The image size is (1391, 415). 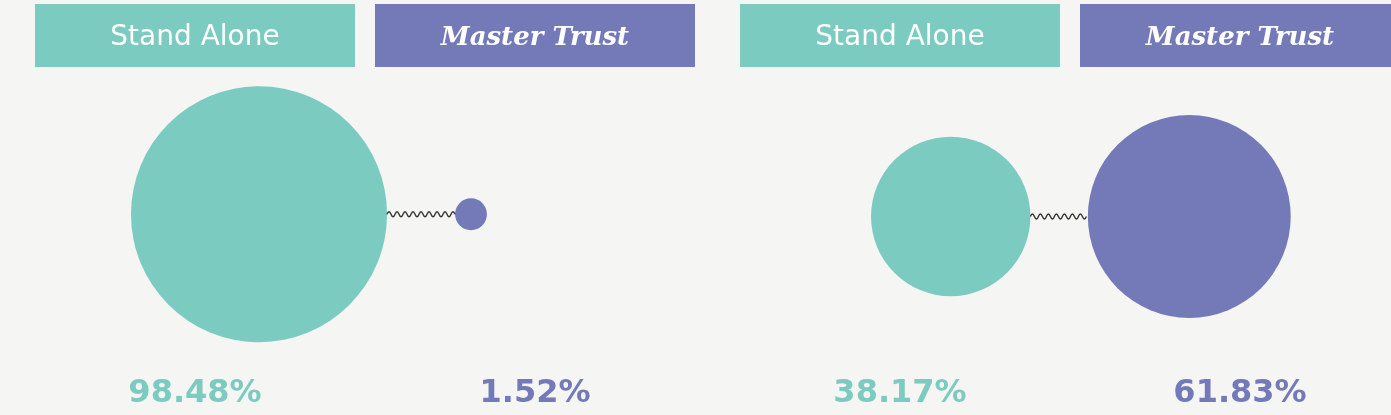 I want to click on data-label: 1.52%, so click(x=535, y=391).